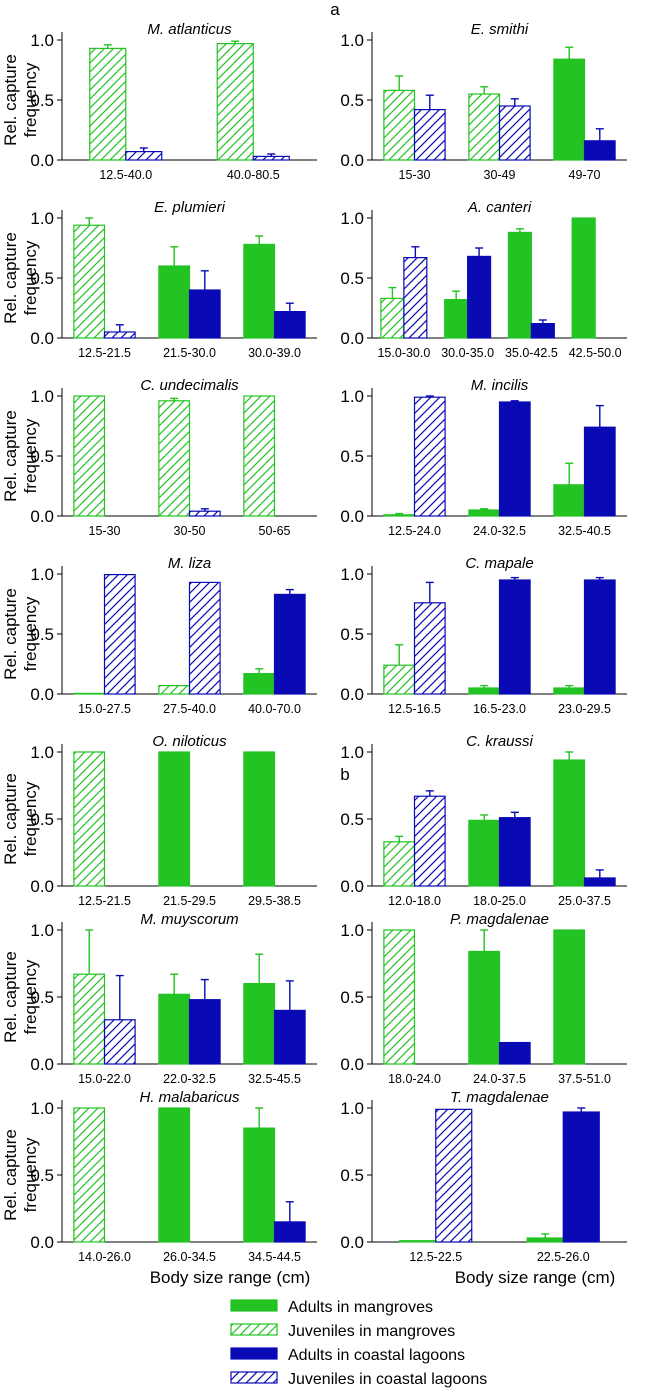  Describe the element at coordinates (371, 1331) in the screenshot. I see `legend-label: Juveniles in mangroves` at that location.